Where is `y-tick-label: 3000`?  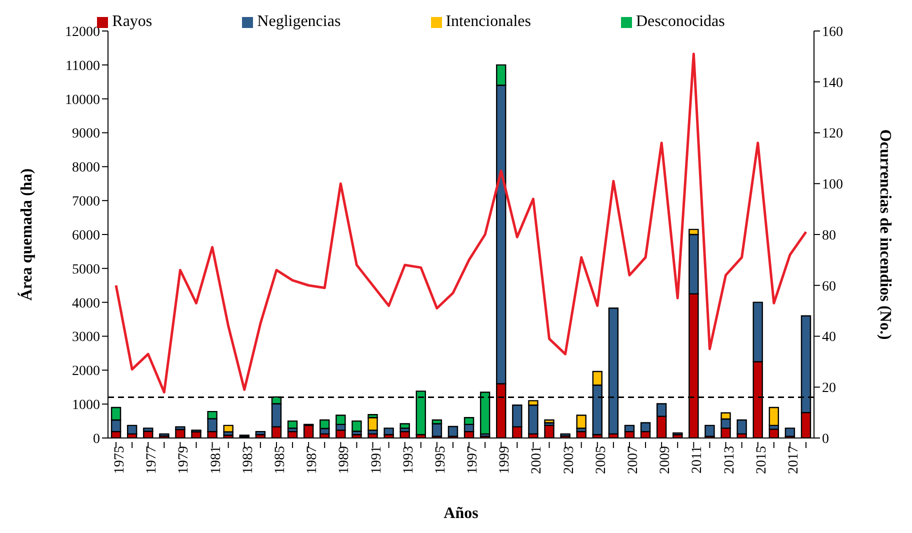 y-tick-label: 3000 is located at coordinates (86, 338).